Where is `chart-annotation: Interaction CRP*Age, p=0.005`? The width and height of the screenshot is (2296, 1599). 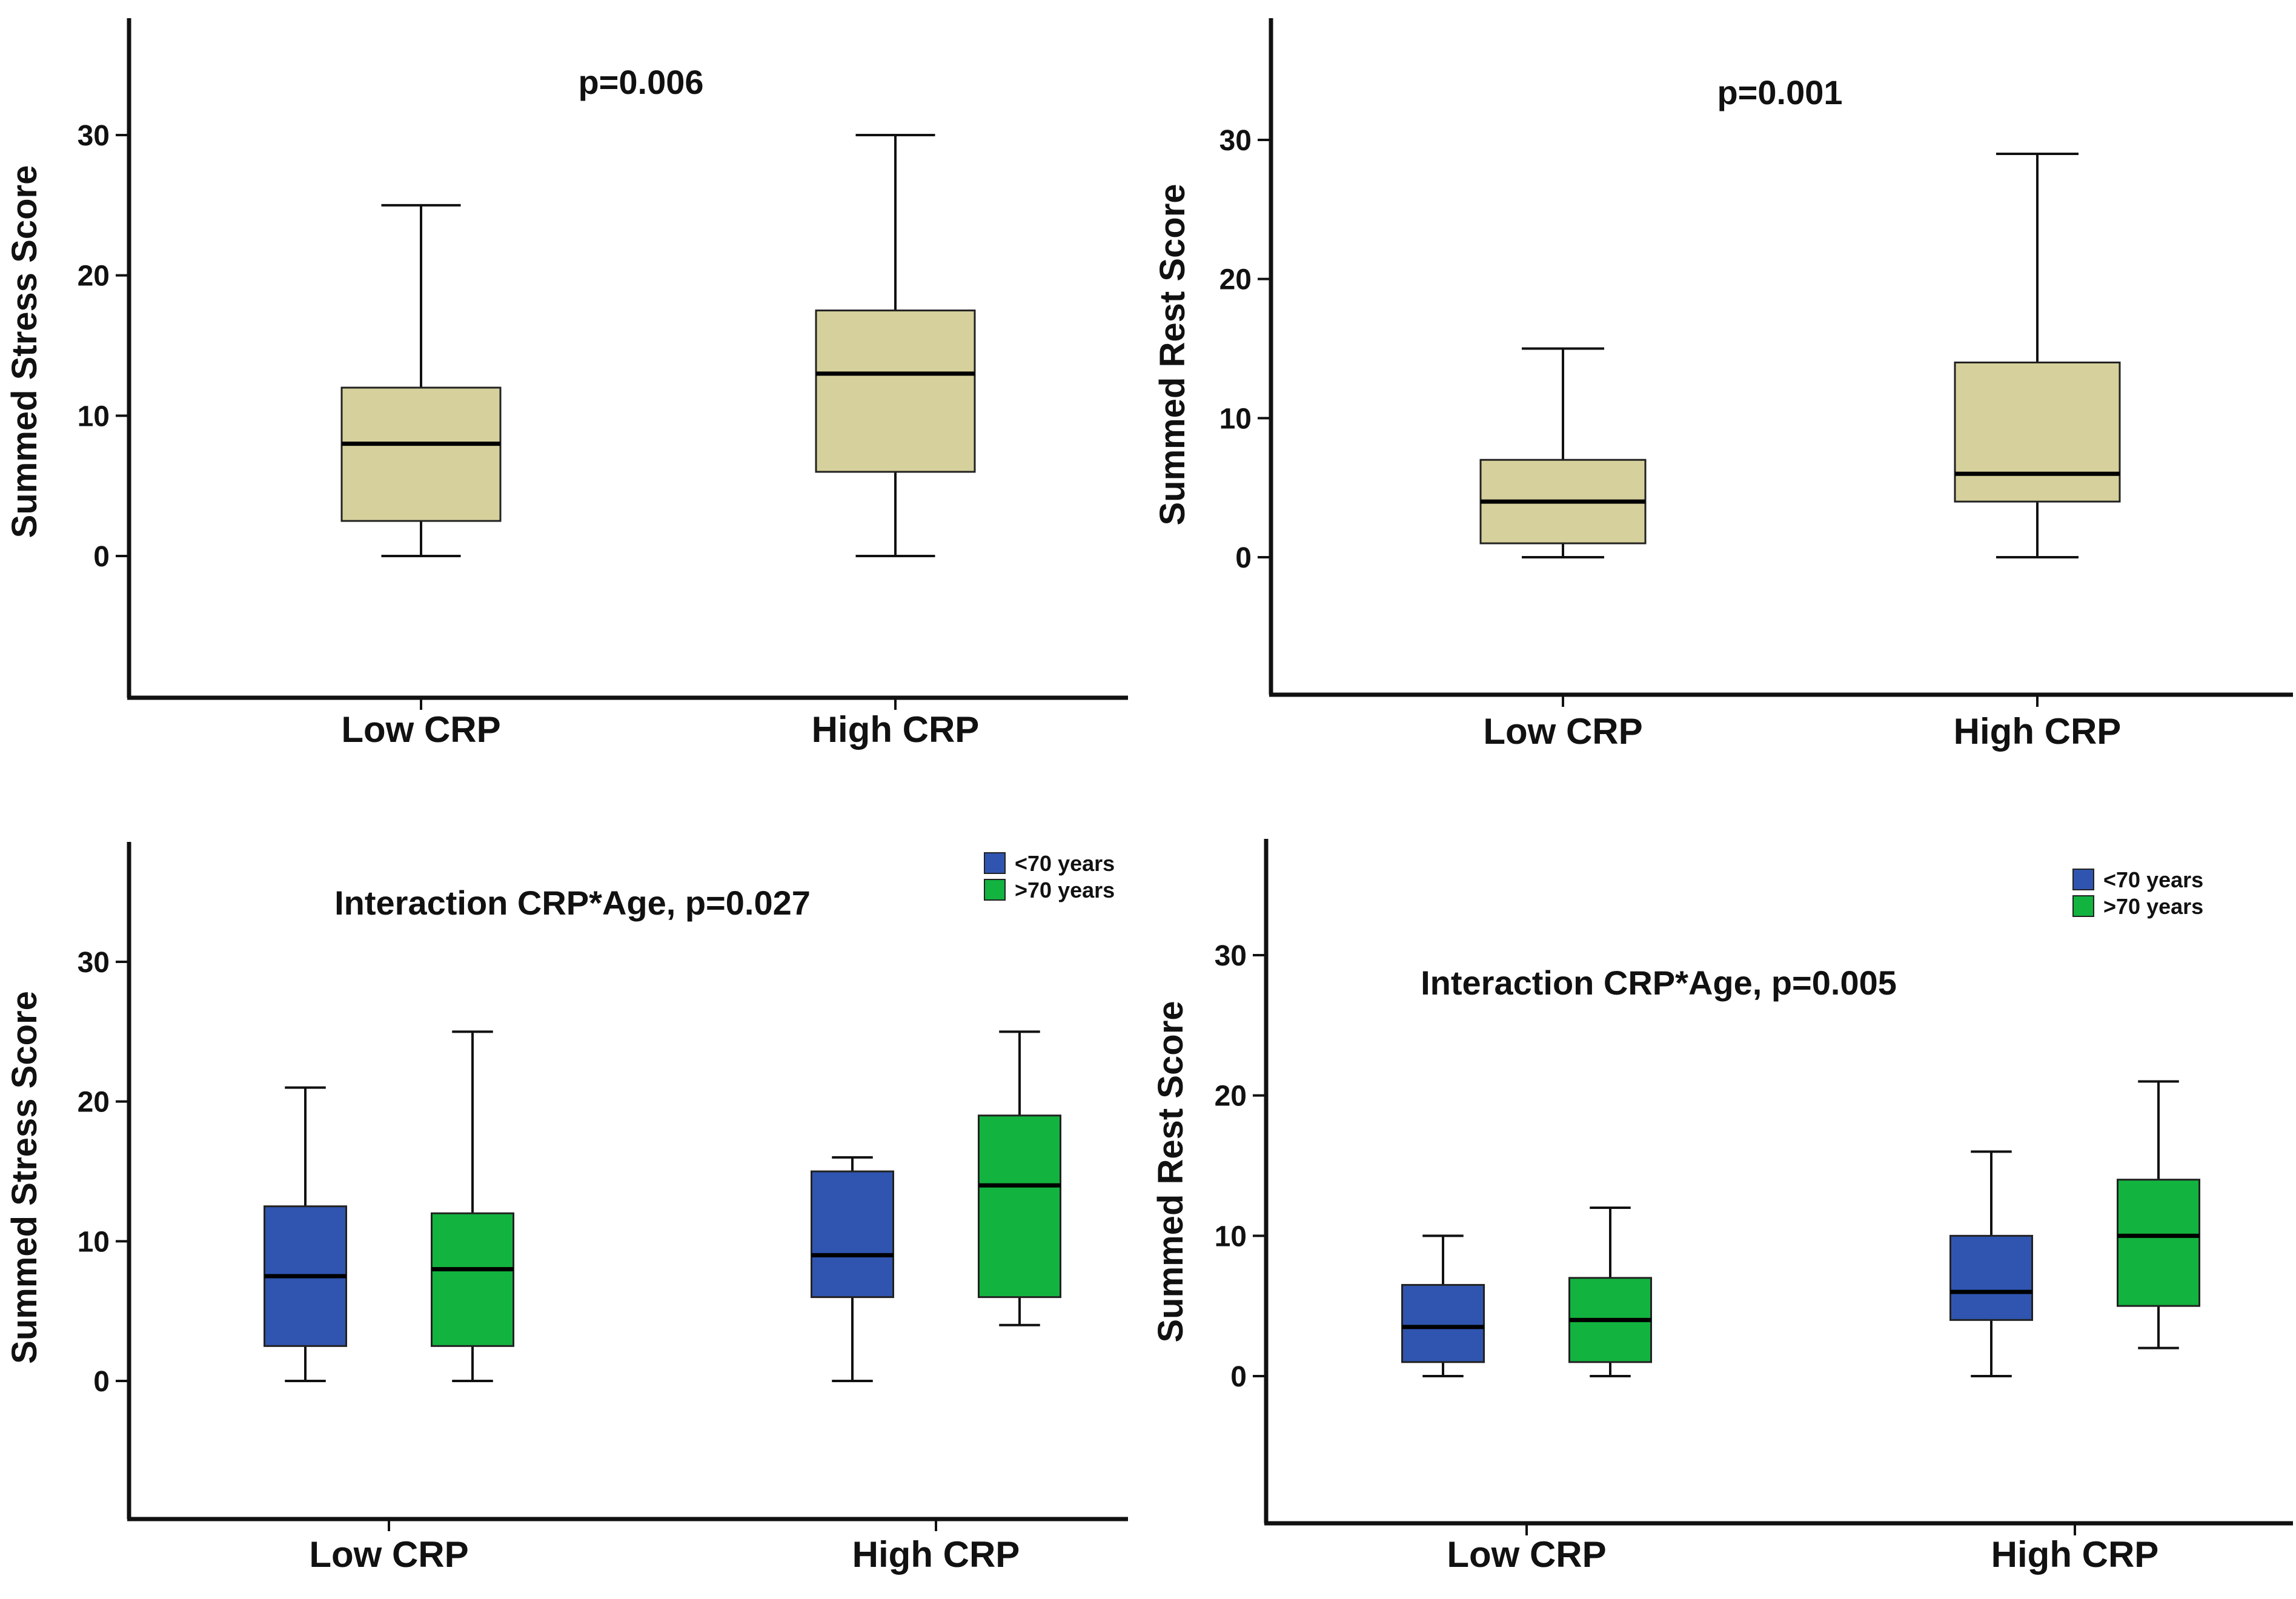
chart-annotation: Interaction CRP*Age, p=0.005 is located at coordinates (1659, 983).